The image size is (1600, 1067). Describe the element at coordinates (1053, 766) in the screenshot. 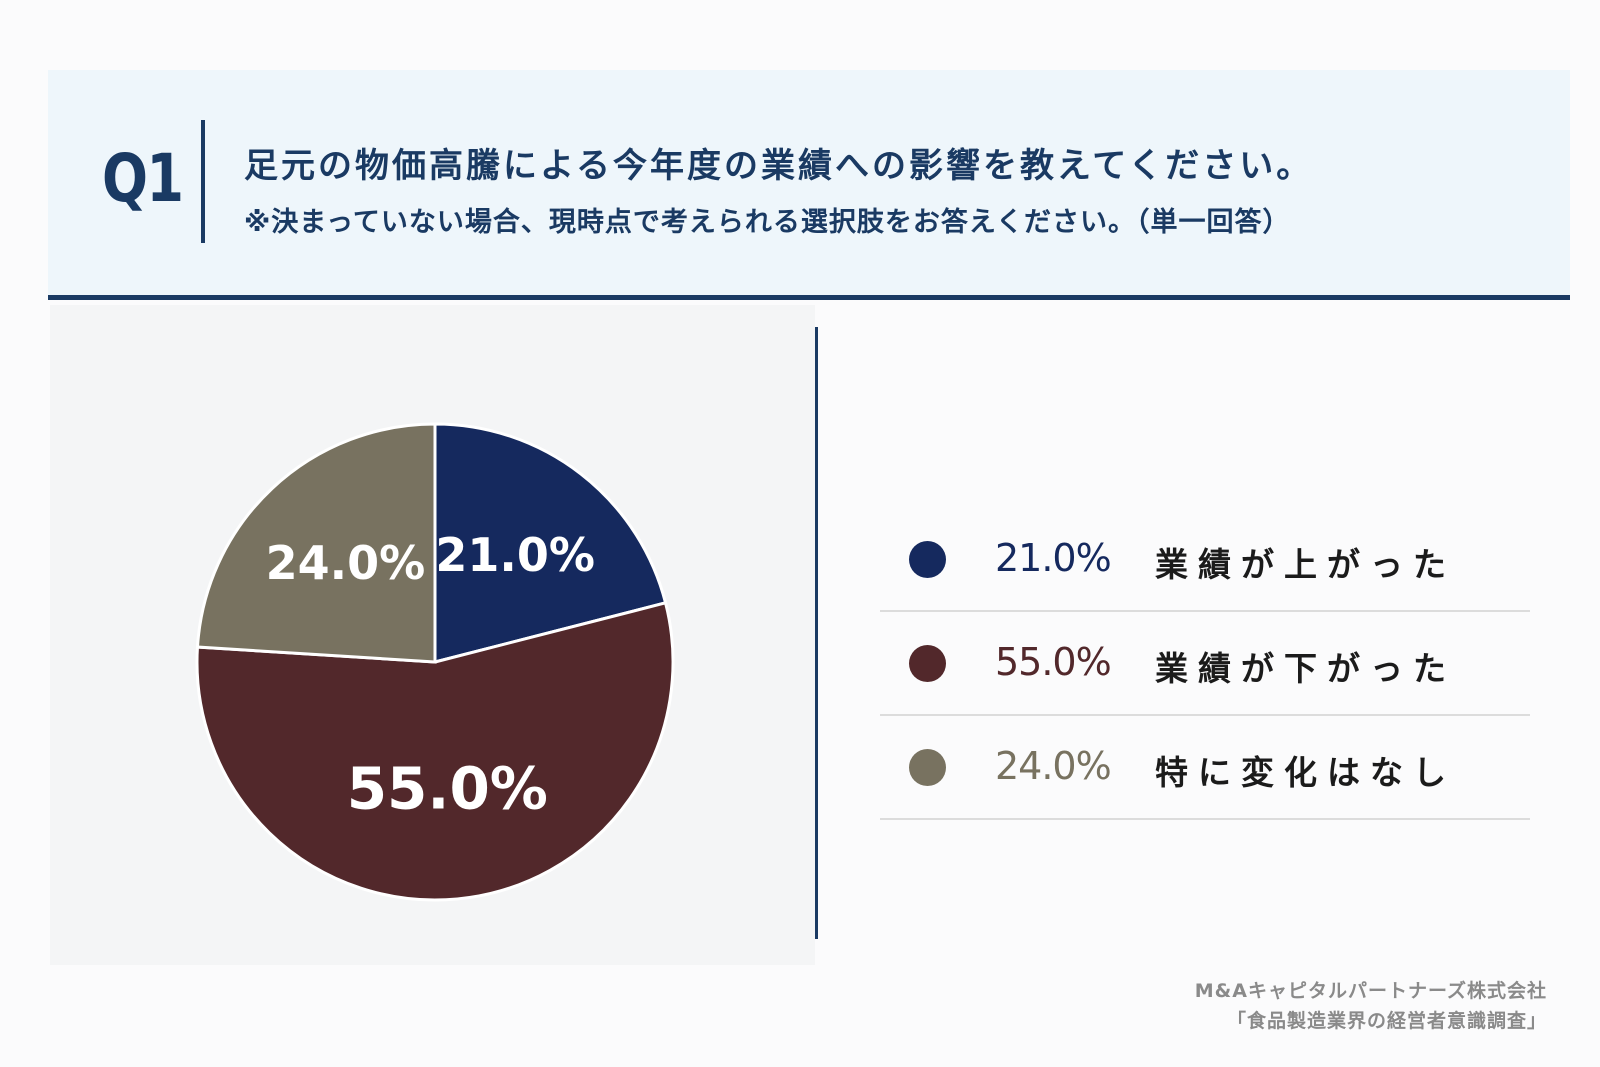

I see `legend-value-none: 24.0%` at that location.